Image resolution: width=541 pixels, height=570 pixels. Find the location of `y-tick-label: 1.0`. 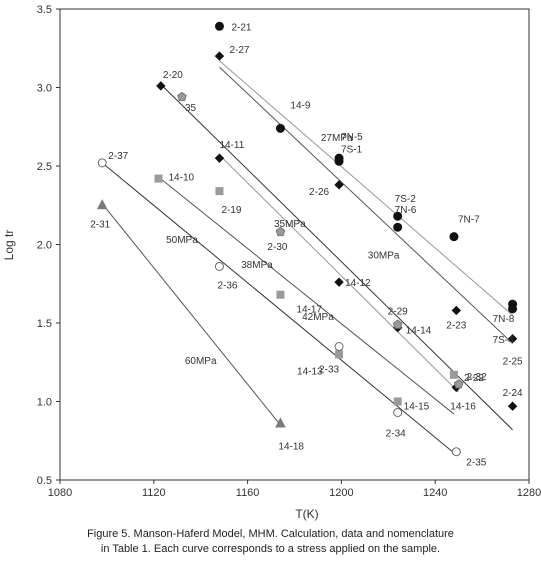

y-tick-label: 1.0 is located at coordinates (44, 403).